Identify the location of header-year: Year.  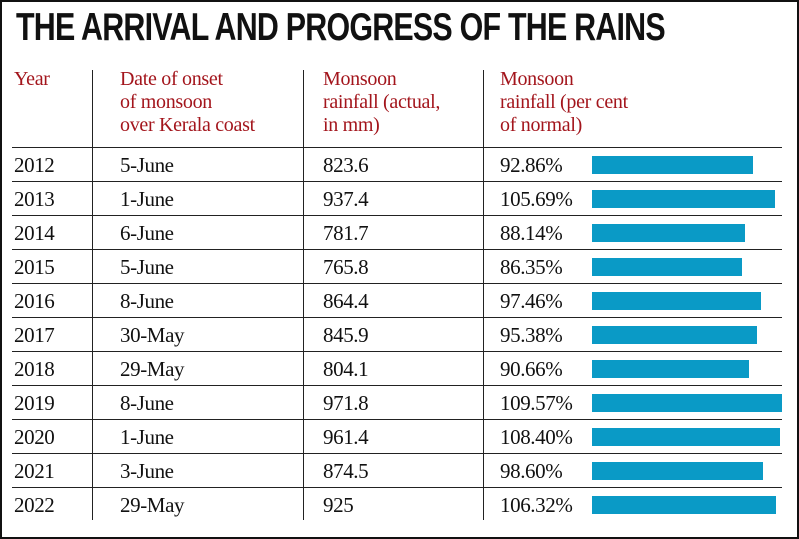
(32, 79).